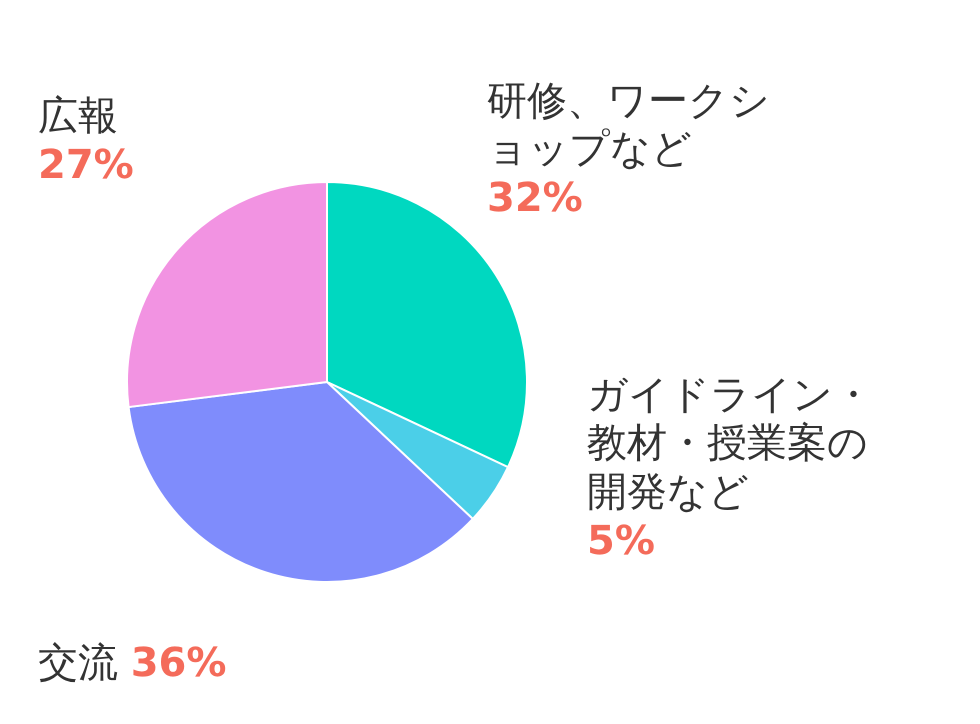 Image resolution: width=980 pixels, height=724 pixels. I want to click on slice-label: 広報, so click(78, 116).